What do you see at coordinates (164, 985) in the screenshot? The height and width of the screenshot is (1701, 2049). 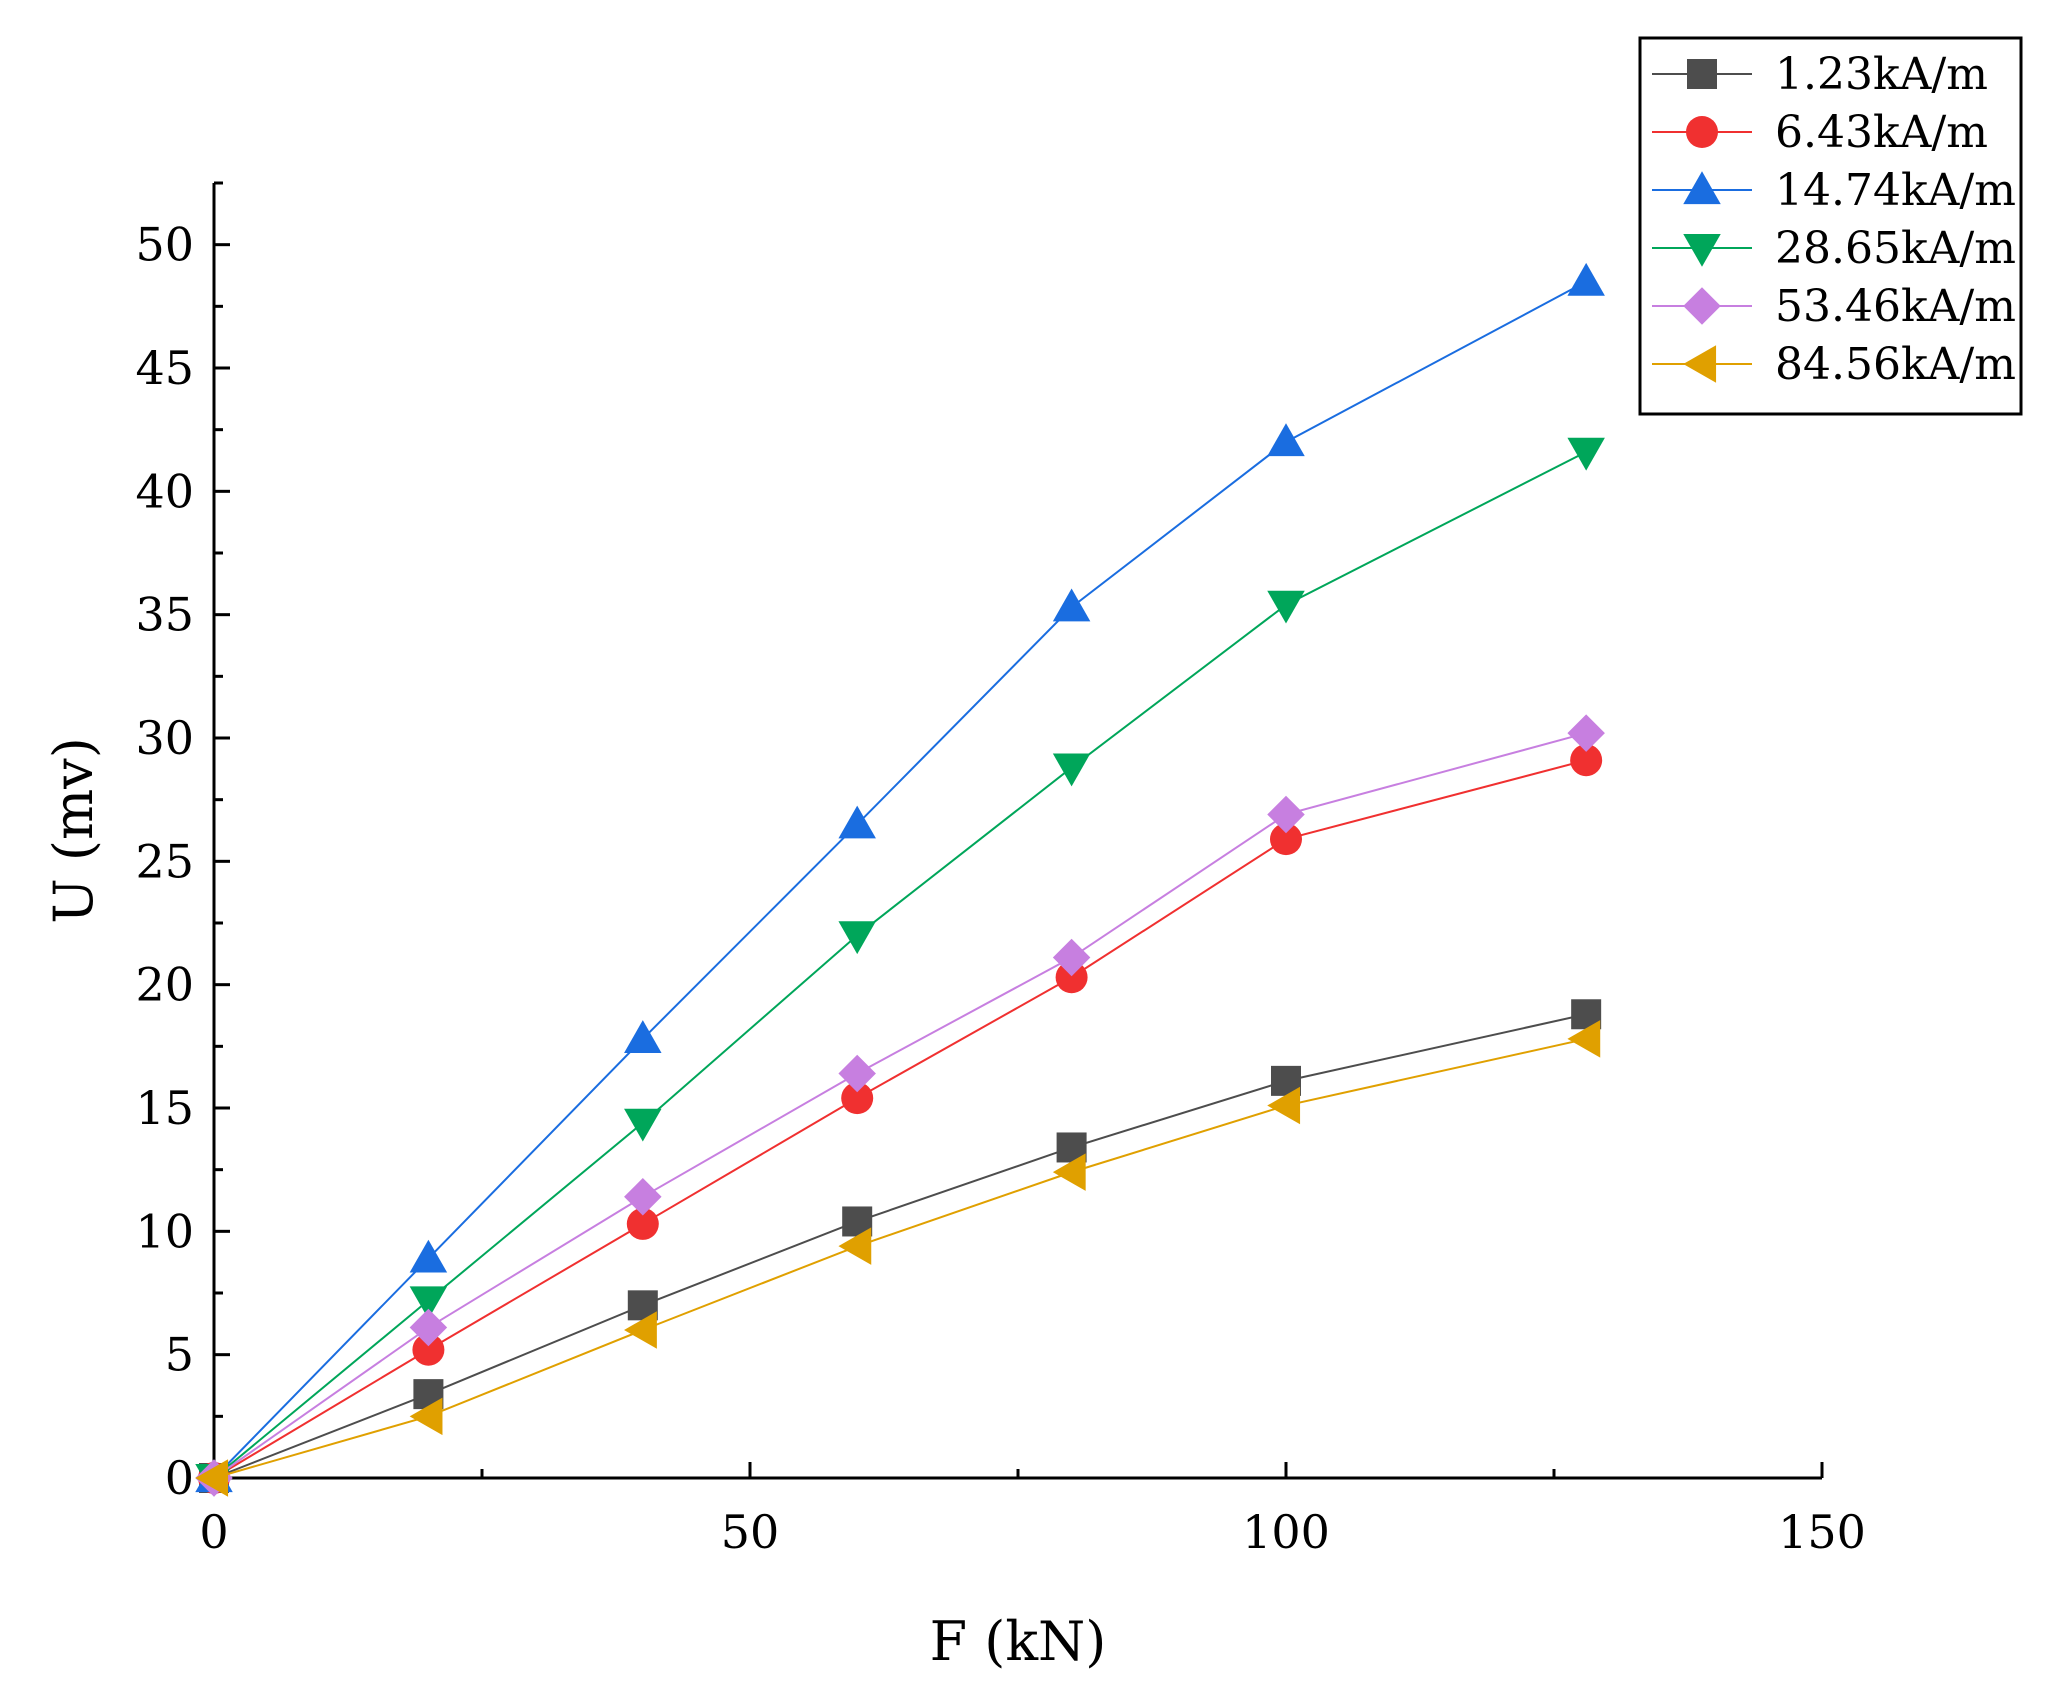 I see `y-tick-label: 20` at bounding box center [164, 985].